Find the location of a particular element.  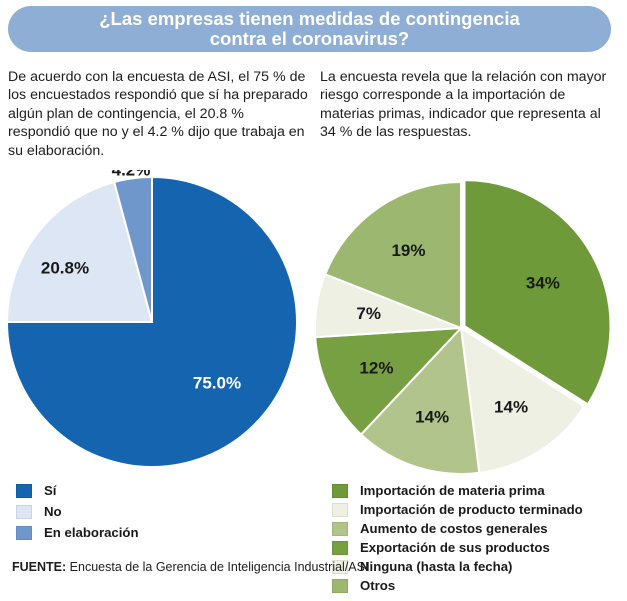

data-label-si: 75.0% is located at coordinates (217, 383).